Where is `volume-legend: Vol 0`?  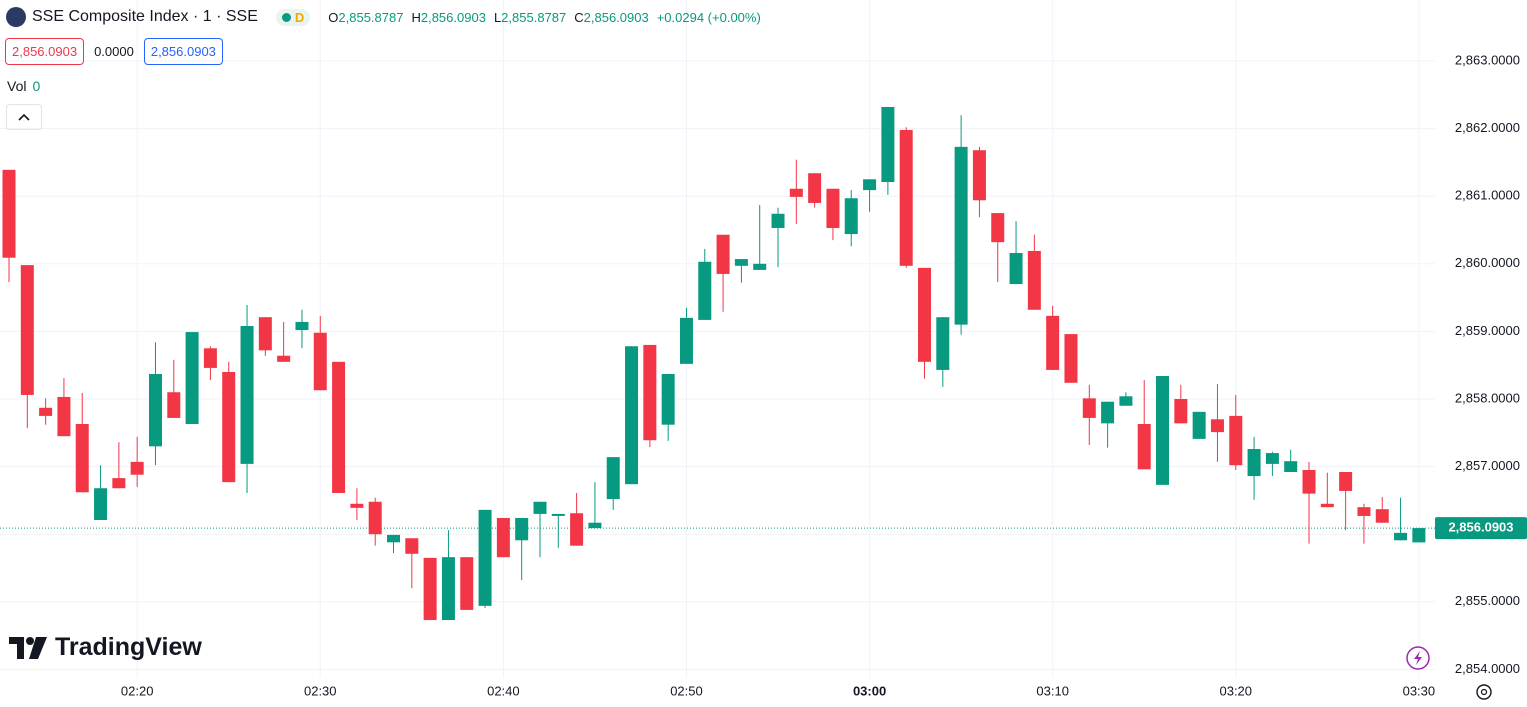
volume-legend: Vol 0 is located at coordinates (23, 86).